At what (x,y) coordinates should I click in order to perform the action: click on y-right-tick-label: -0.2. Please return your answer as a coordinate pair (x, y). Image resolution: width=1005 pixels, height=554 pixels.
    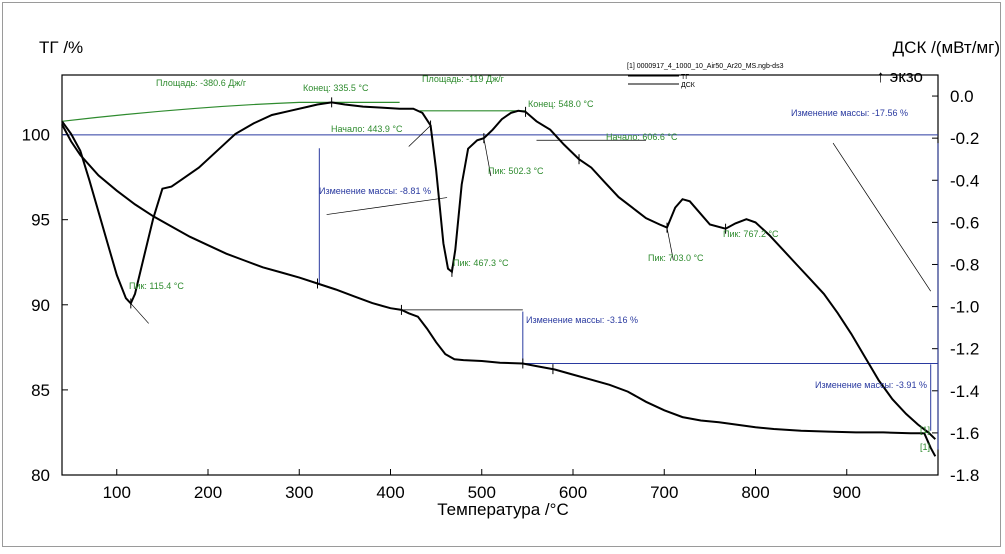
    Looking at the image, I should click on (964, 138).